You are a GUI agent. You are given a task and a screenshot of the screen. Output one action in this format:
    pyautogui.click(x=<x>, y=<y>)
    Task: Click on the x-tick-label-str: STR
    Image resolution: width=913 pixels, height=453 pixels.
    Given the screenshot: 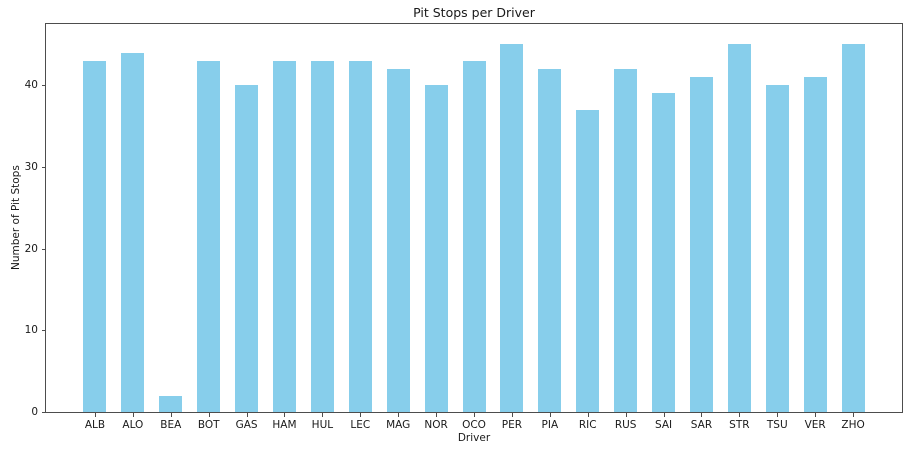 What is the action you would take?
    pyautogui.click(x=739, y=425)
    